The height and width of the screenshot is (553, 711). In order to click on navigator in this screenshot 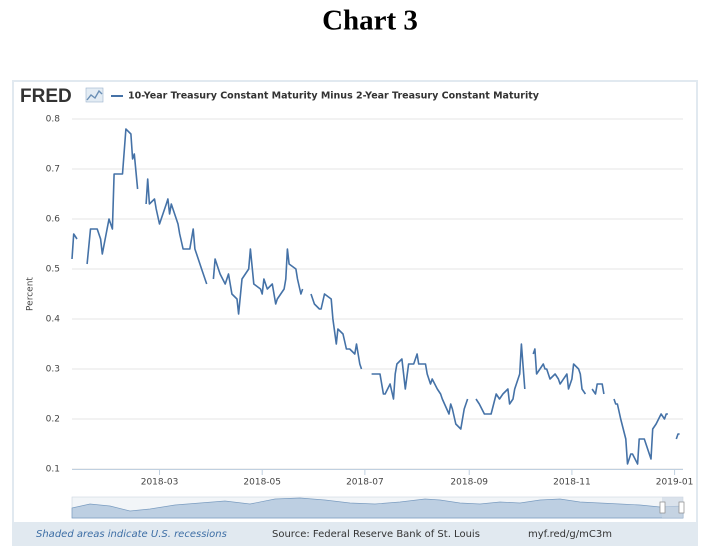, I will do `click(378, 507)`.